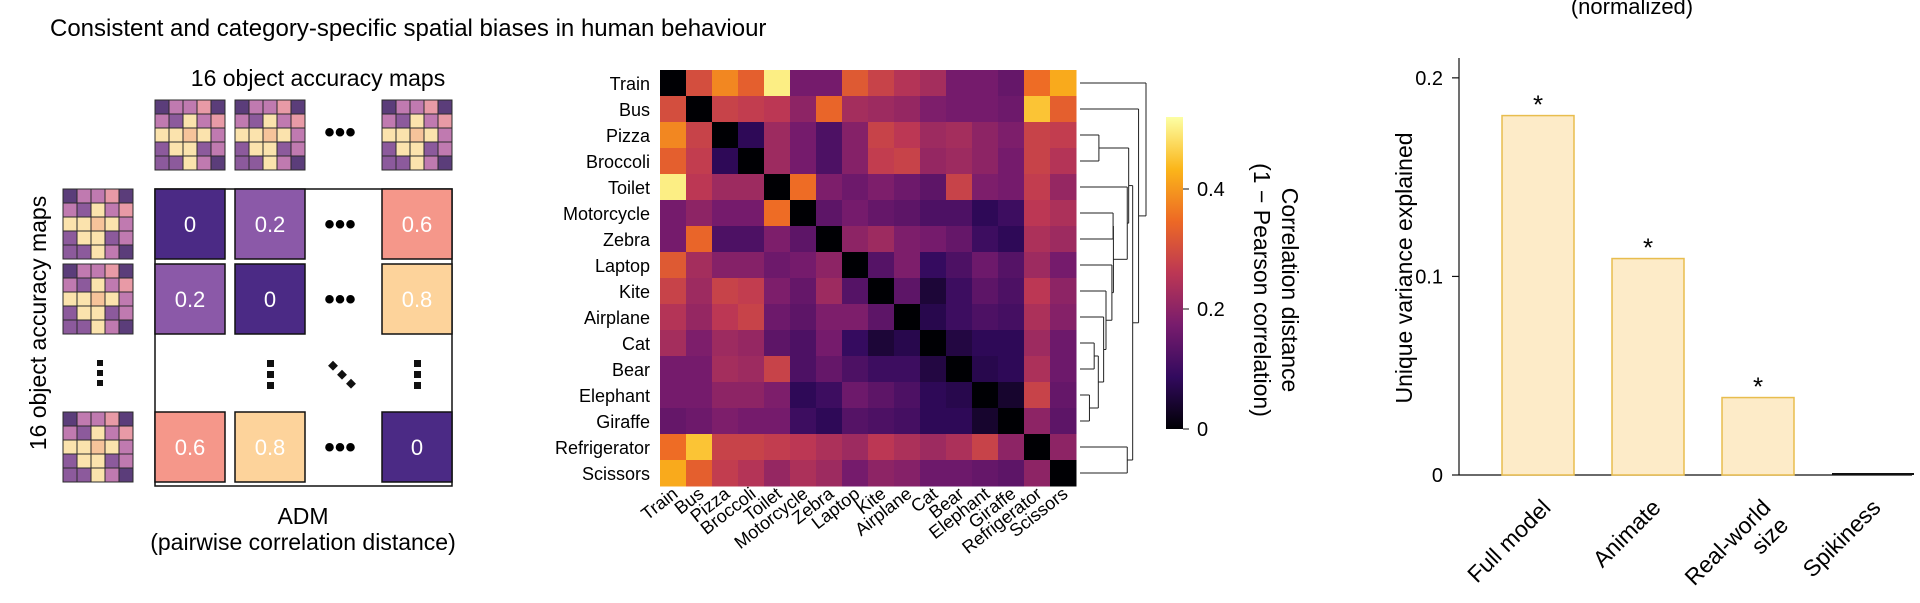  What do you see at coordinates (1262, 290) in the screenshot?
I see `colorbar-label-sub: (1 − Pearson correlation)` at bounding box center [1262, 290].